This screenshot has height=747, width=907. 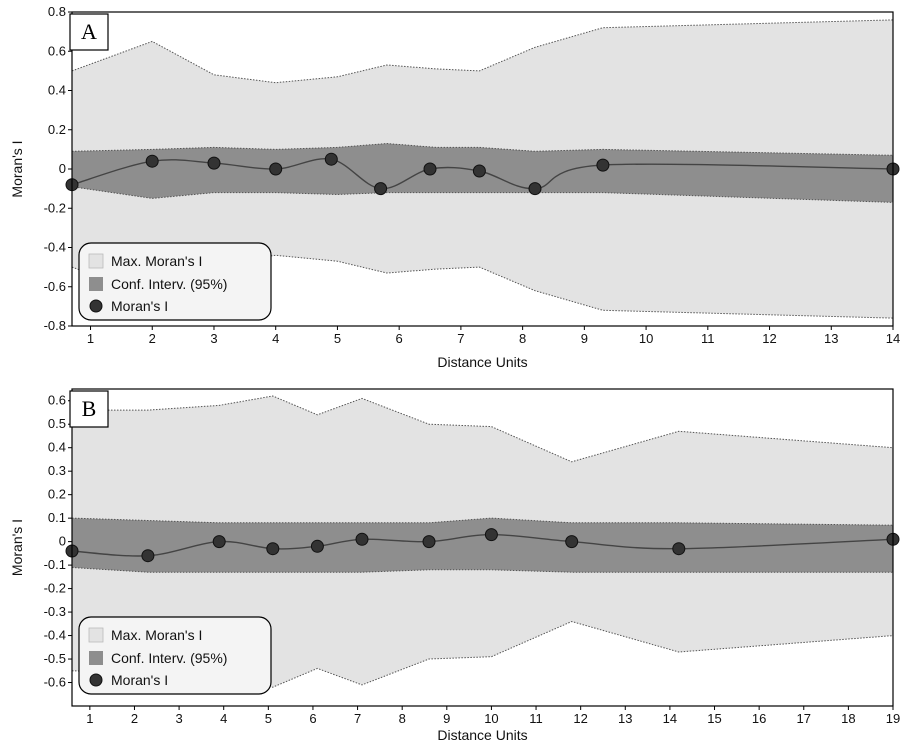 What do you see at coordinates (714, 718) in the screenshot?
I see `x-tick-label: 15` at bounding box center [714, 718].